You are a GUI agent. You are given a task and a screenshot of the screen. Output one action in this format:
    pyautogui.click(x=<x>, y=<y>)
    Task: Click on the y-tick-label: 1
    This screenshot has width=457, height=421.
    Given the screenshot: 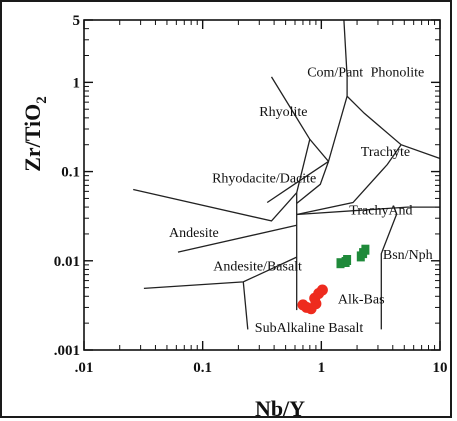 What is the action you would take?
    pyautogui.click(x=77, y=83)
    